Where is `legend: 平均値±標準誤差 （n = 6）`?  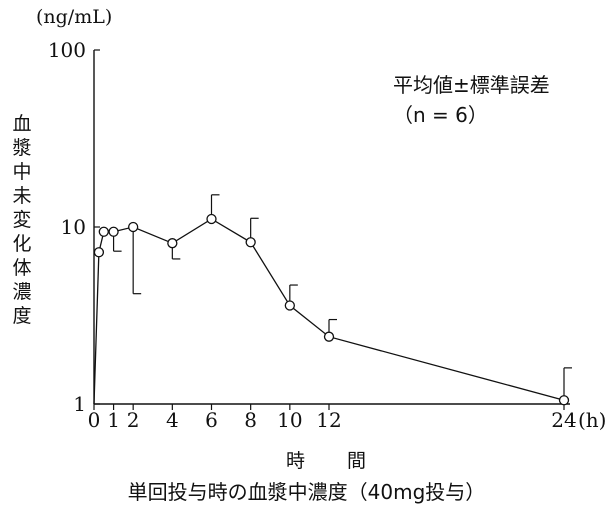
legend: 平均値±標準誤差 （n = 6） is located at coordinates (471, 100).